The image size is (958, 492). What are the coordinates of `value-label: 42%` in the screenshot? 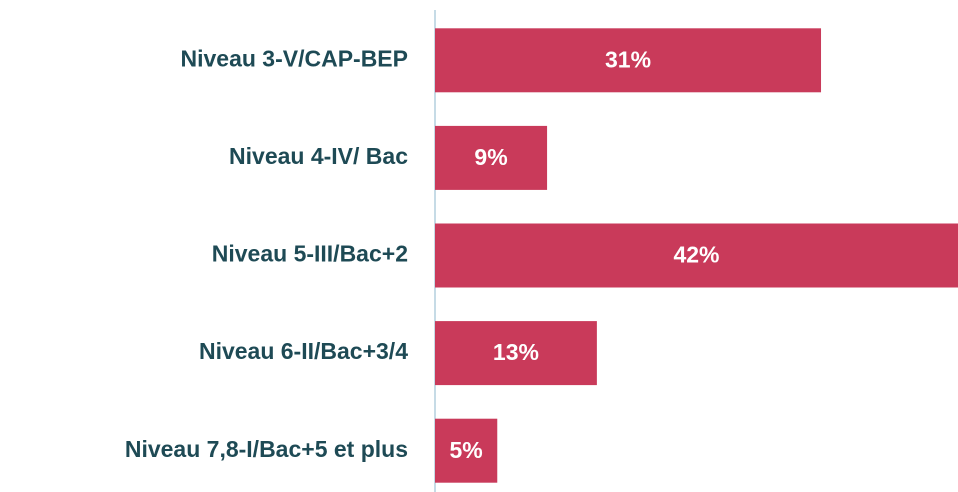 It's located at (696, 255).